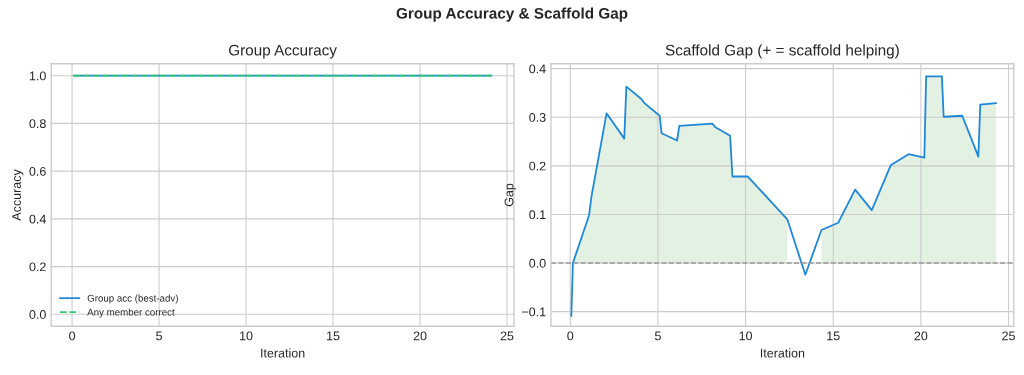  What do you see at coordinates (512, 14) in the screenshot?
I see `text: Group Accuracy & Scaffold Gap` at bounding box center [512, 14].